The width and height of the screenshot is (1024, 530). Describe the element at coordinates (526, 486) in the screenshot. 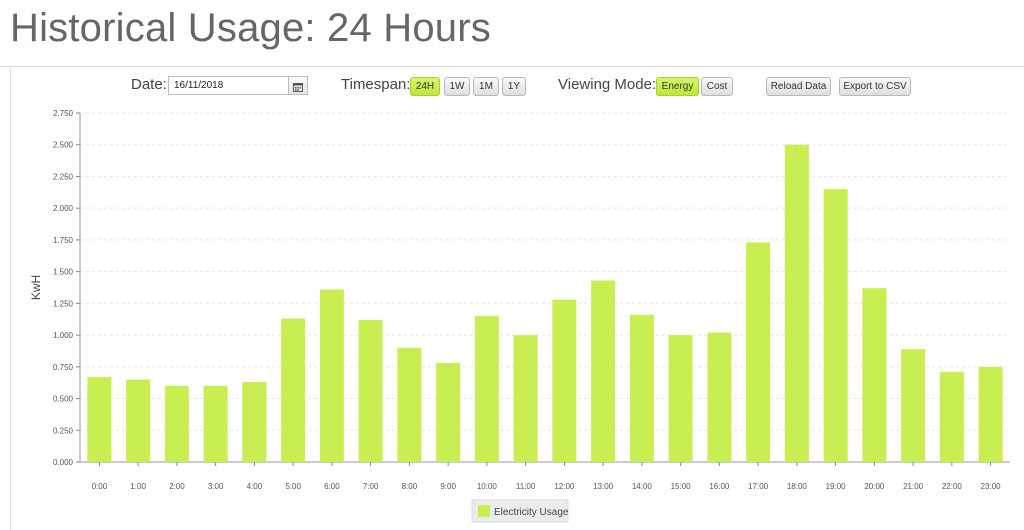

I see `x-tick-label: 11:00` at that location.